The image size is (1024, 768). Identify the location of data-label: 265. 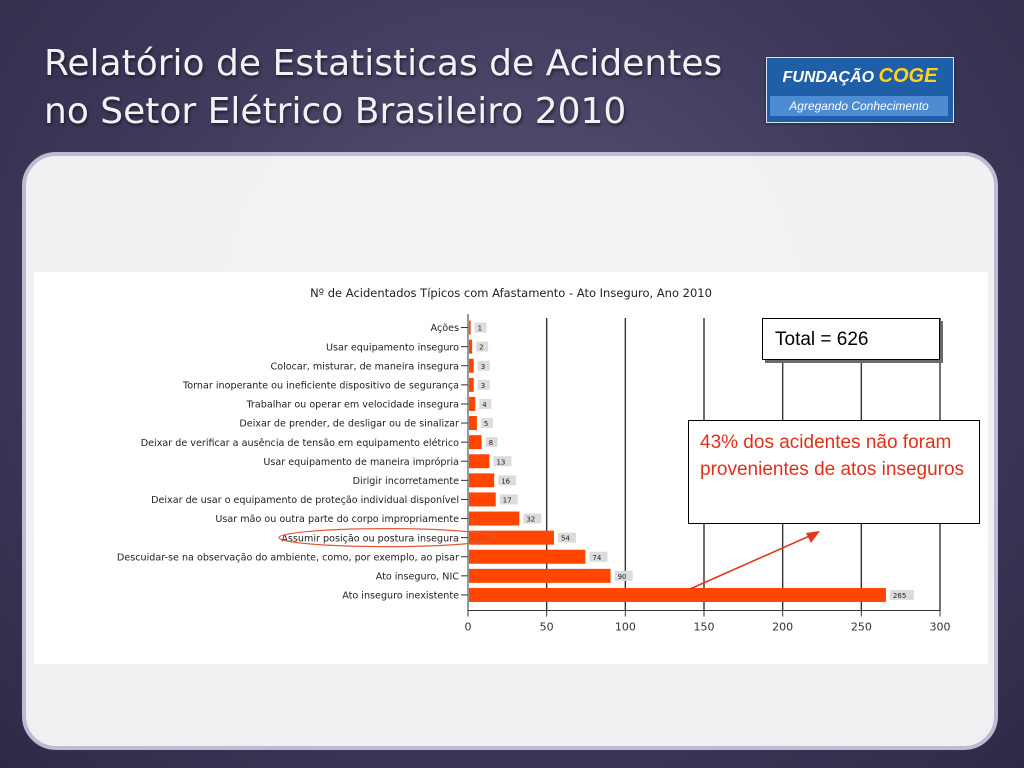
(899, 596).